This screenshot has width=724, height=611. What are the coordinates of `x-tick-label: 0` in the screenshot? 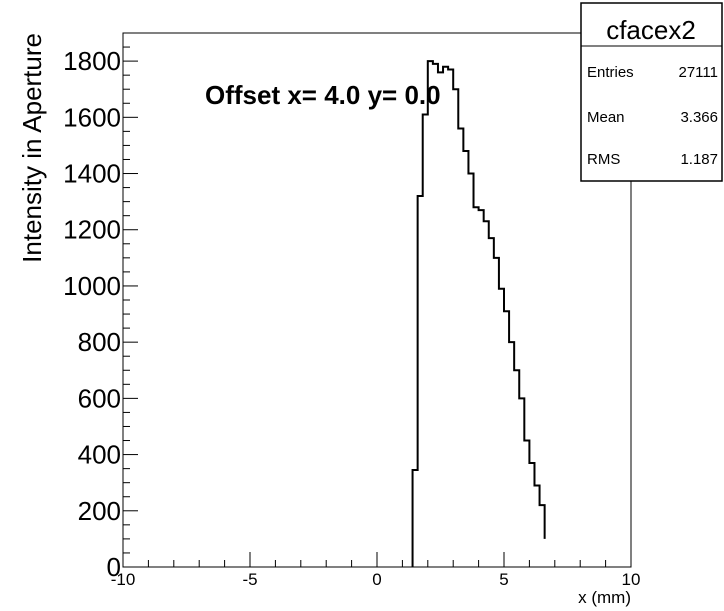 It's located at (376, 579).